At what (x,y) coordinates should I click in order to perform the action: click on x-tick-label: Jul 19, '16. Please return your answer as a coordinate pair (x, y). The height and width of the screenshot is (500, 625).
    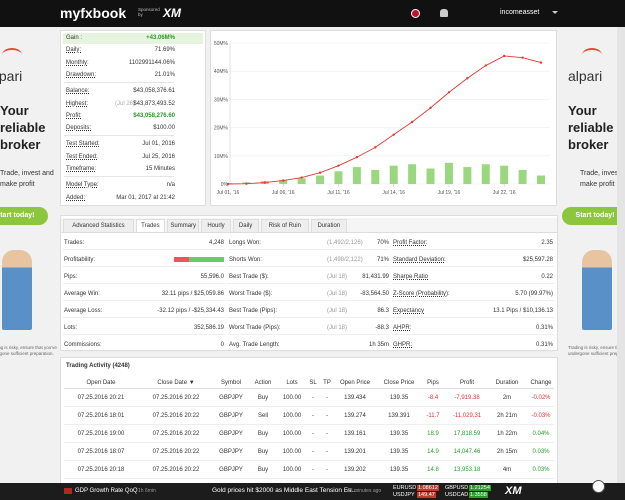
    Looking at the image, I should click on (449, 193).